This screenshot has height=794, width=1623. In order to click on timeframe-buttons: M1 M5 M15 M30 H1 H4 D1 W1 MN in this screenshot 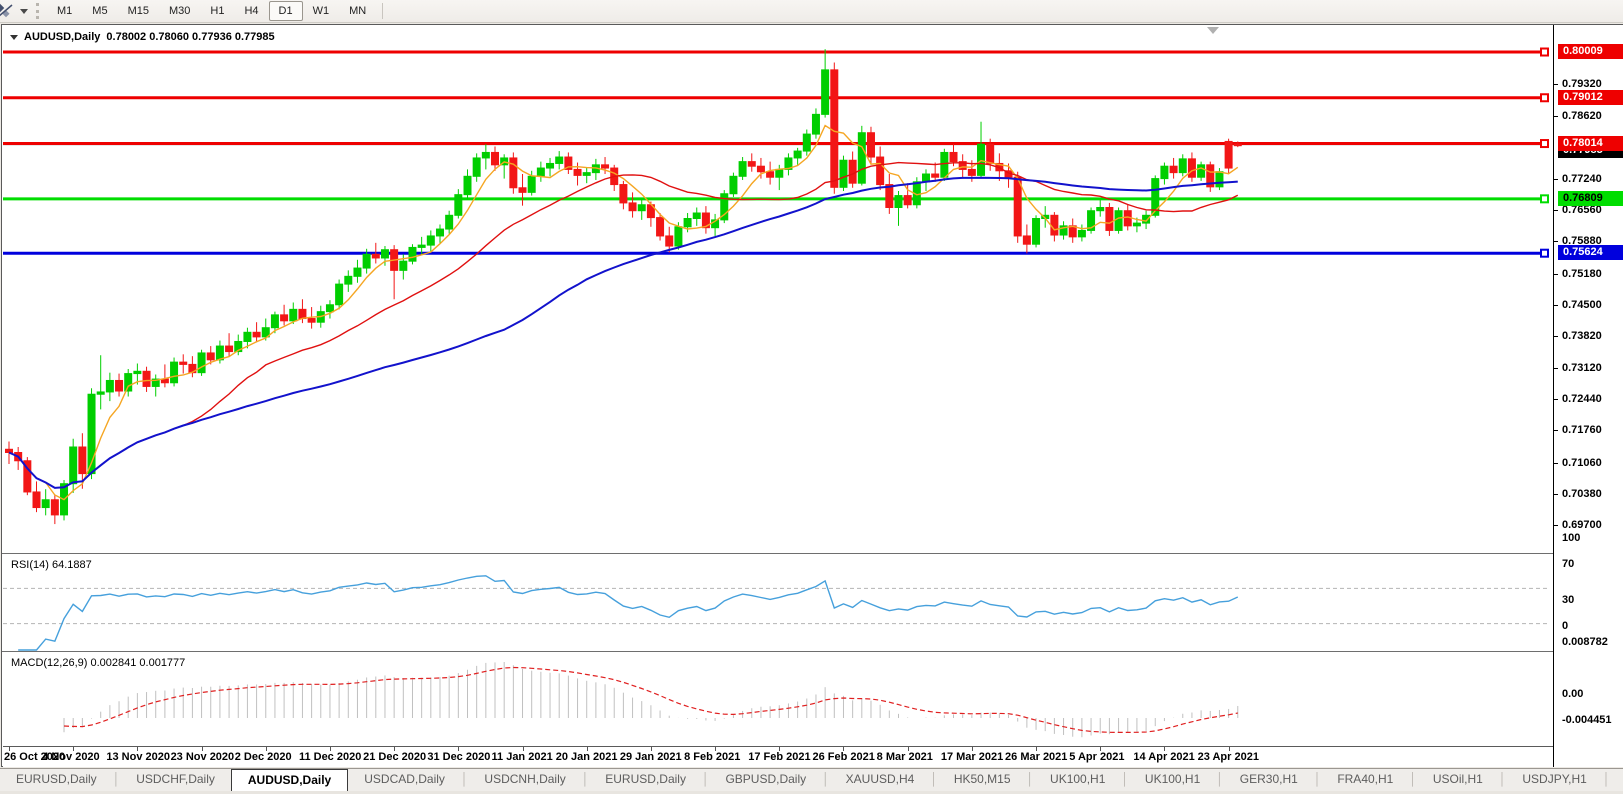, I will do `click(211, 11)`.